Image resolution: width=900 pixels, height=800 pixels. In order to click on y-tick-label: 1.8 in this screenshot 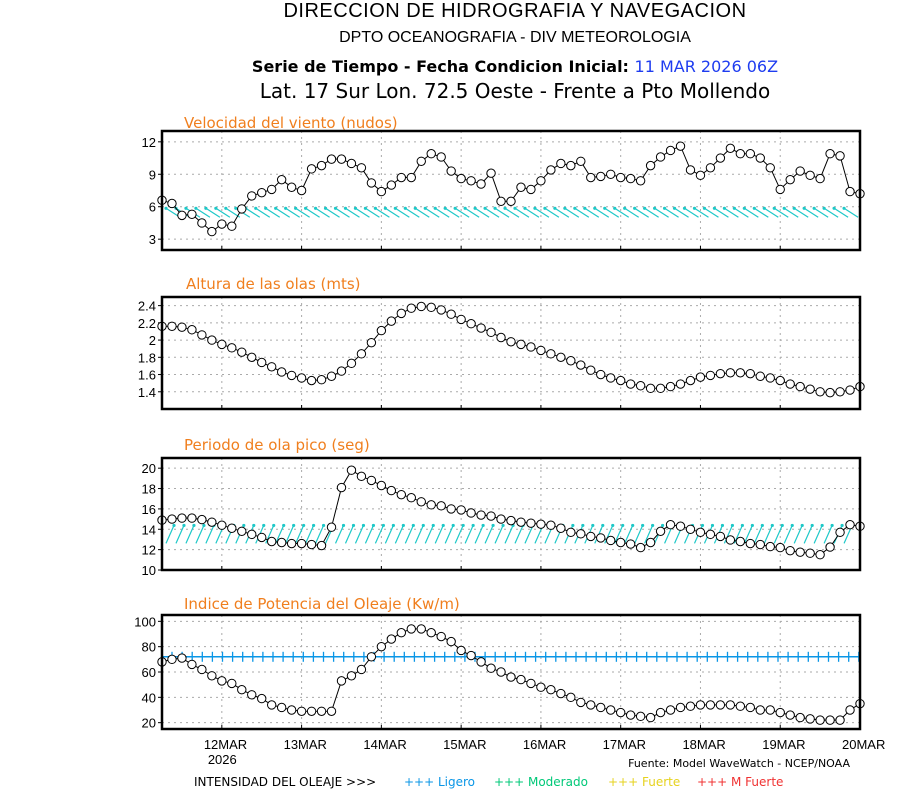, I will do `click(147, 357)`.